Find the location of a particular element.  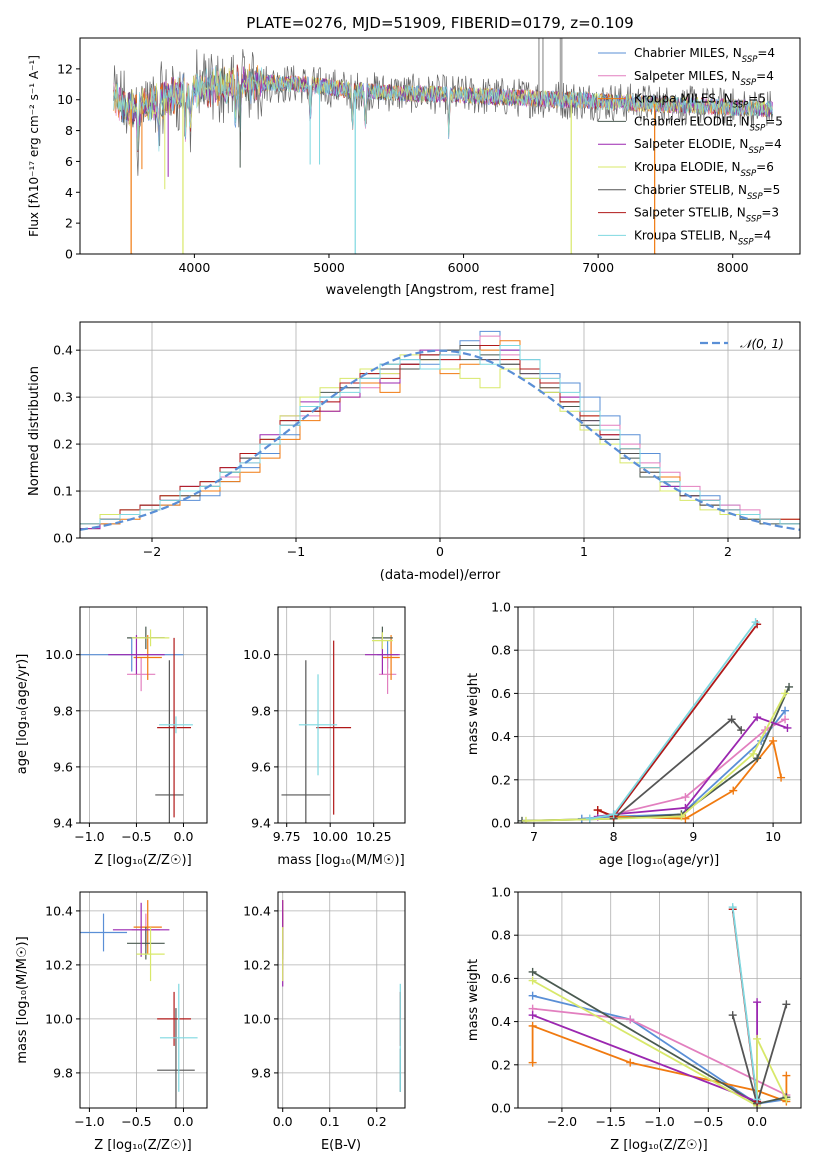

x-tick-label: −0.5 is located at coordinates (136, 1121).